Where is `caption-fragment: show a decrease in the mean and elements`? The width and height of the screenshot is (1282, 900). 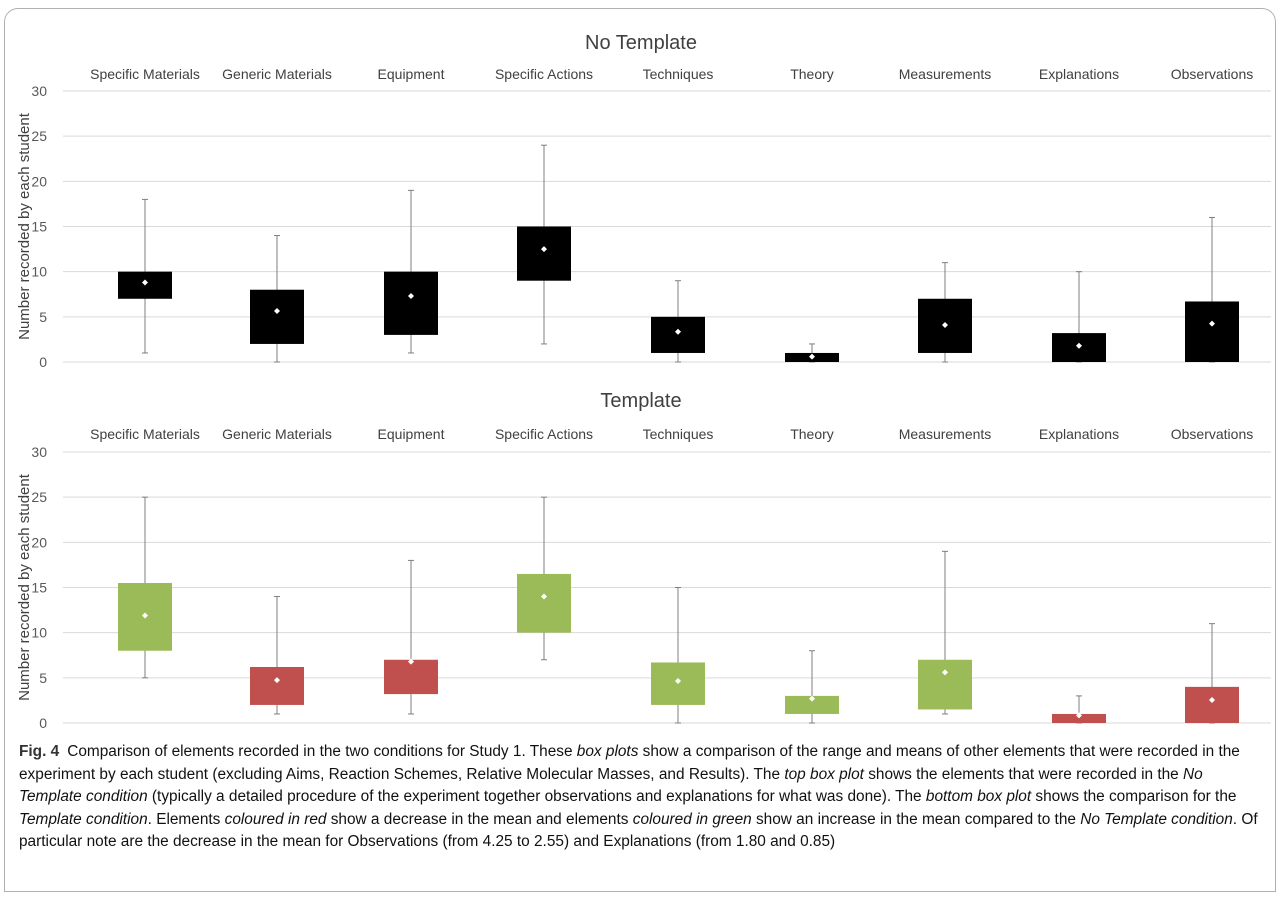 caption-fragment: show a decrease in the mean and elements is located at coordinates (479, 819).